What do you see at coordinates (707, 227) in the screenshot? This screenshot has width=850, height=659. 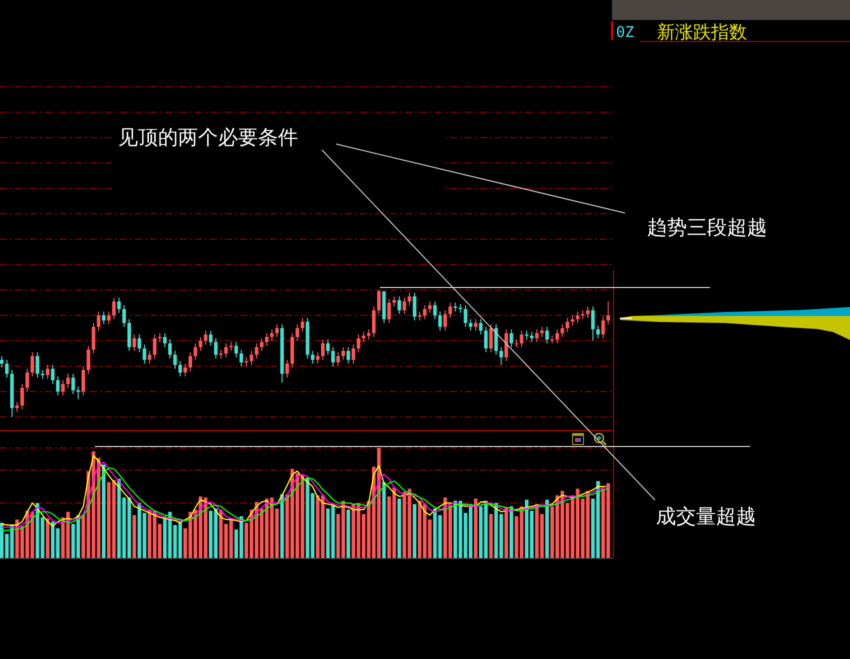 I see `text: 趋势三段超越` at bounding box center [707, 227].